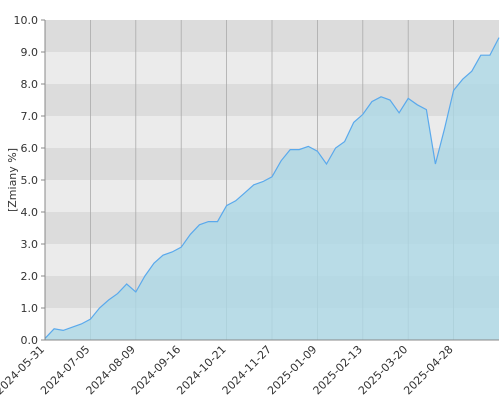  I want to click on y-tick-label: 4.0, so click(30, 212).